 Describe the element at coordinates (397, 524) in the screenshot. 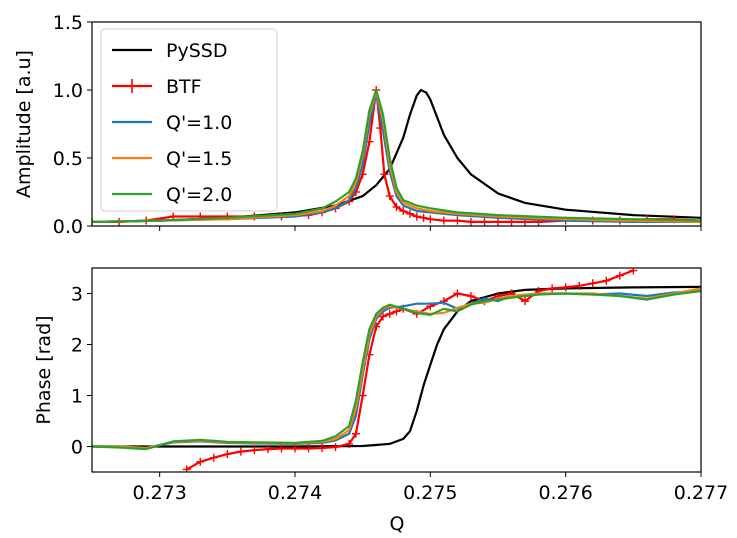

I see `phase-x-axis-label: Q` at that location.